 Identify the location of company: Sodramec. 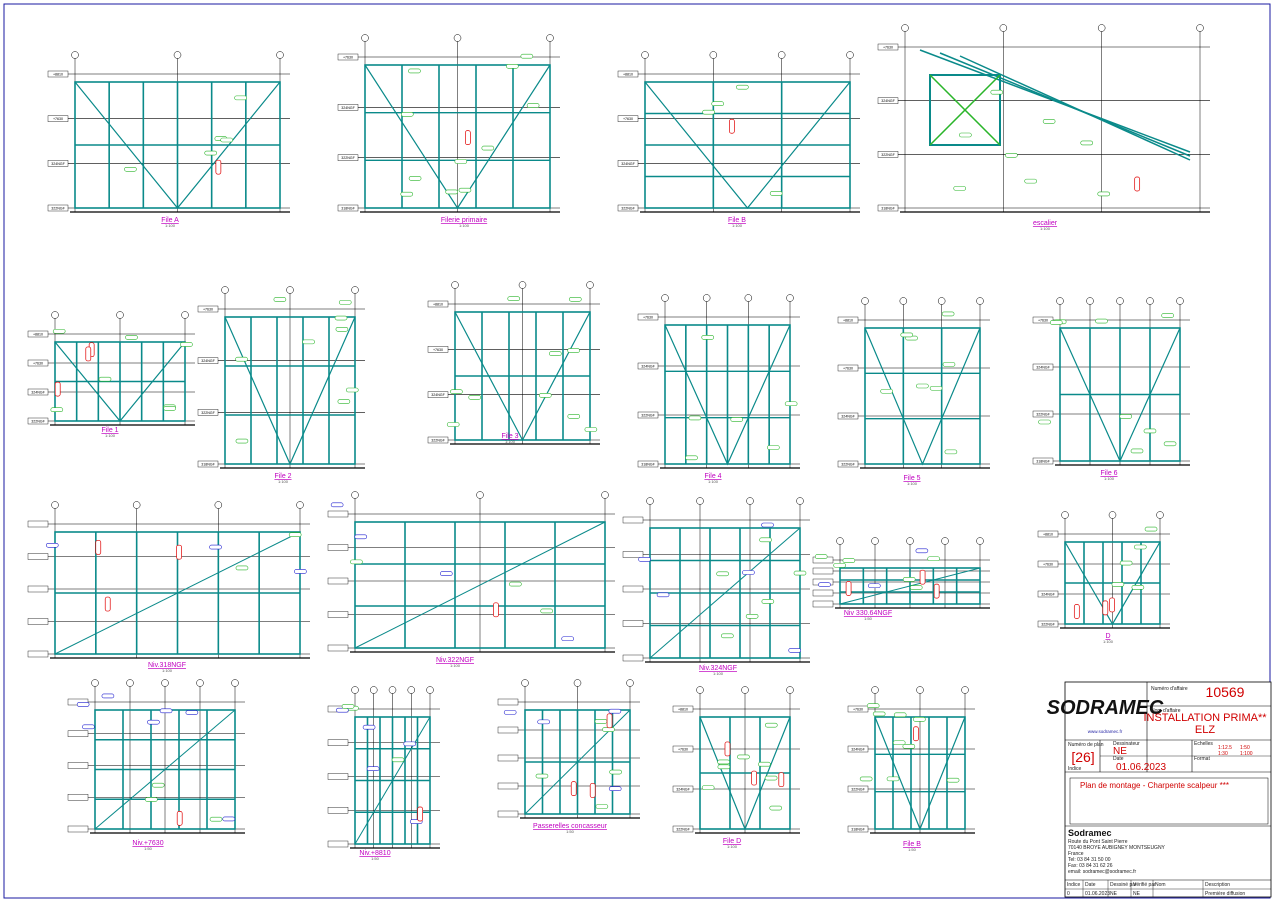
(1090, 833).